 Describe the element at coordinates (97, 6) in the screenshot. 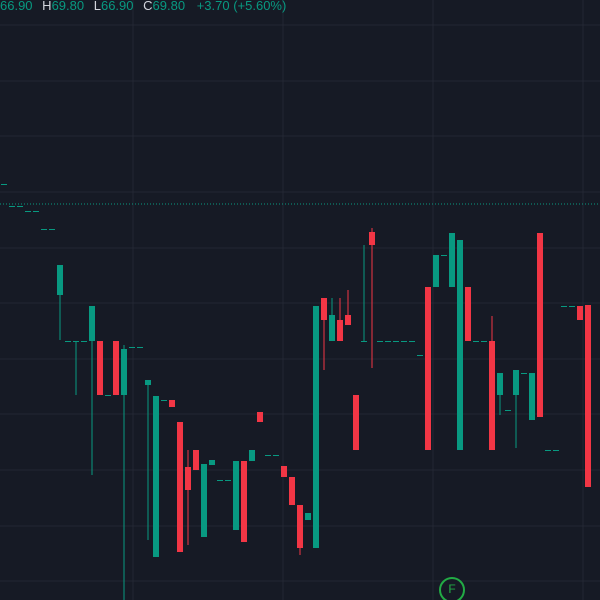

I see `low-label: L` at that location.